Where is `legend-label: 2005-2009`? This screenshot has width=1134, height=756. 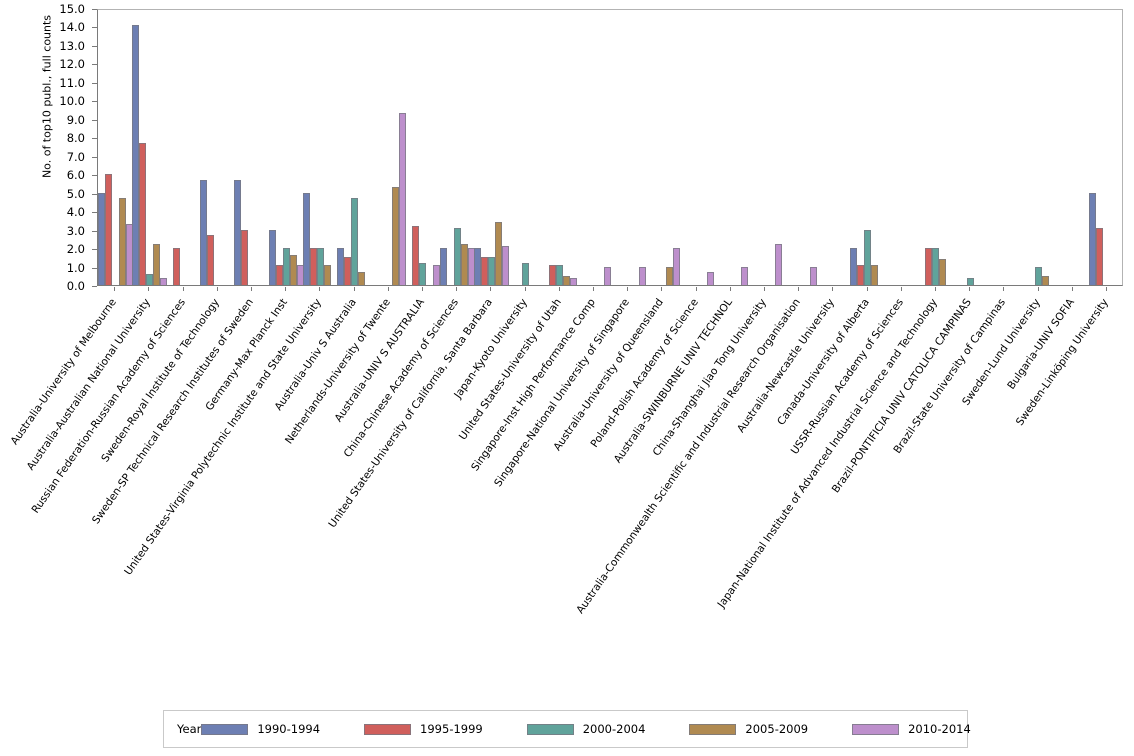
legend-label: 2005-2009 is located at coordinates (777, 729).